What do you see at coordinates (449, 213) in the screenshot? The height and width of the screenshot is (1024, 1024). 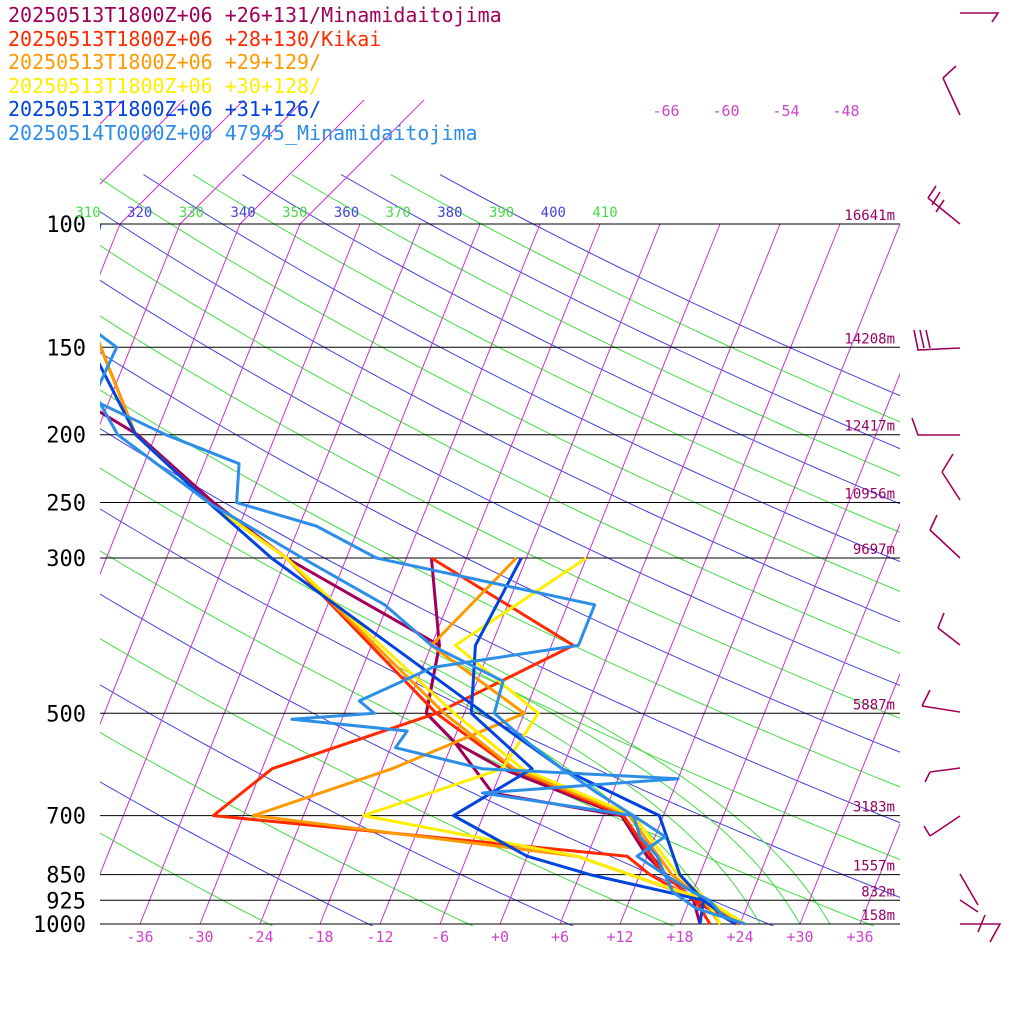 I see `theta-label: 380` at bounding box center [449, 213].